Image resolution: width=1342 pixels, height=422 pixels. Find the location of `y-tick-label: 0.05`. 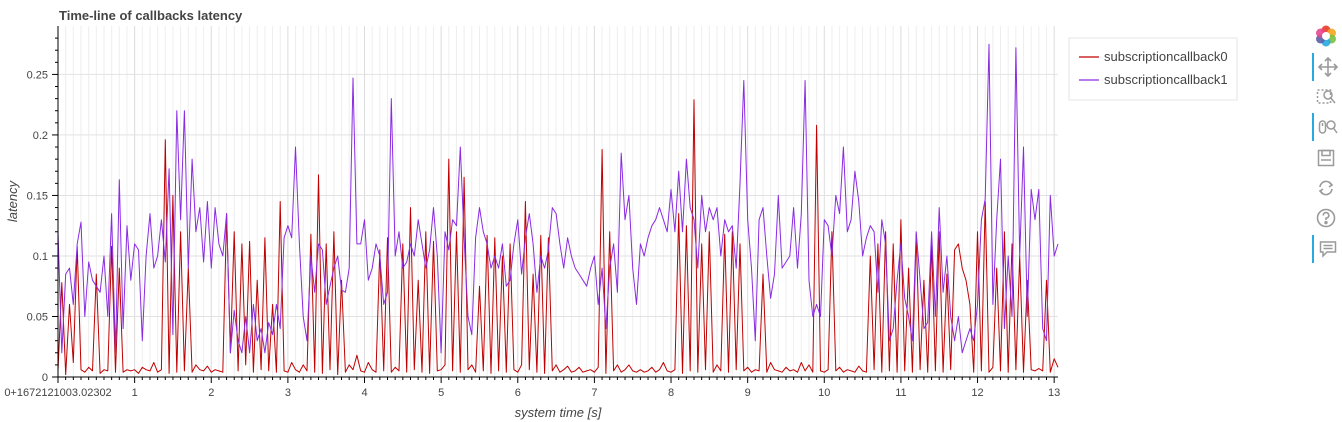

y-tick-label: 0.05 is located at coordinates (37, 317).